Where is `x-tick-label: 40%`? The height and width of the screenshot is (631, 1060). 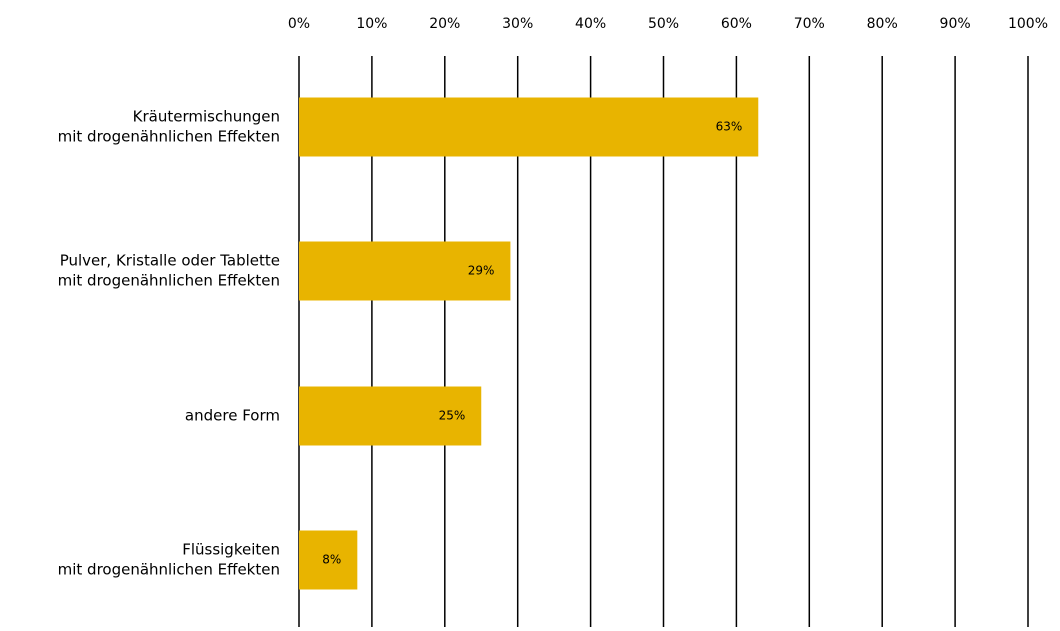
x-tick-label: 40% is located at coordinates (590, 24).